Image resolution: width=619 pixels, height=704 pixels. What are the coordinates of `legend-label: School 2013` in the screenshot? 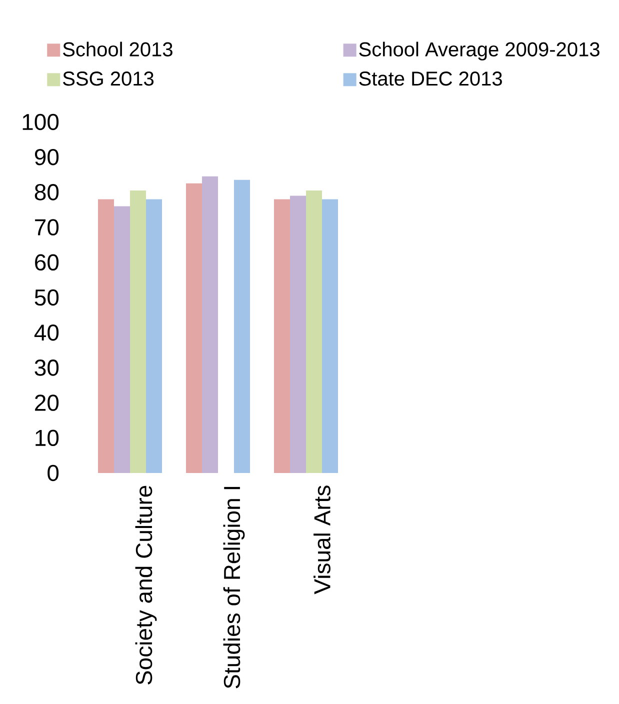 It's located at (117, 49).